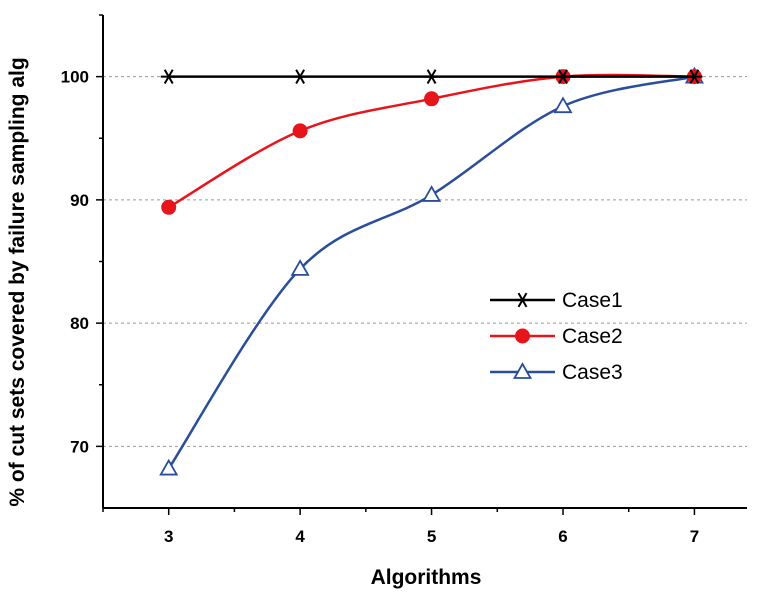 The height and width of the screenshot is (594, 761). What do you see at coordinates (522, 370) in the screenshot?
I see `legend-marker-case3` at bounding box center [522, 370].